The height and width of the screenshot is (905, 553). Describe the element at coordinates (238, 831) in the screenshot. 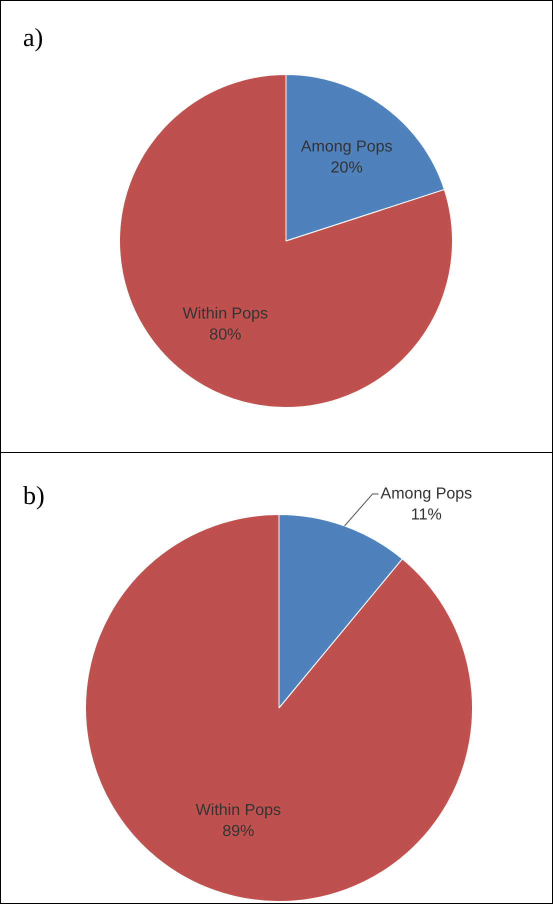

I see `data-label: 89%` at that location.